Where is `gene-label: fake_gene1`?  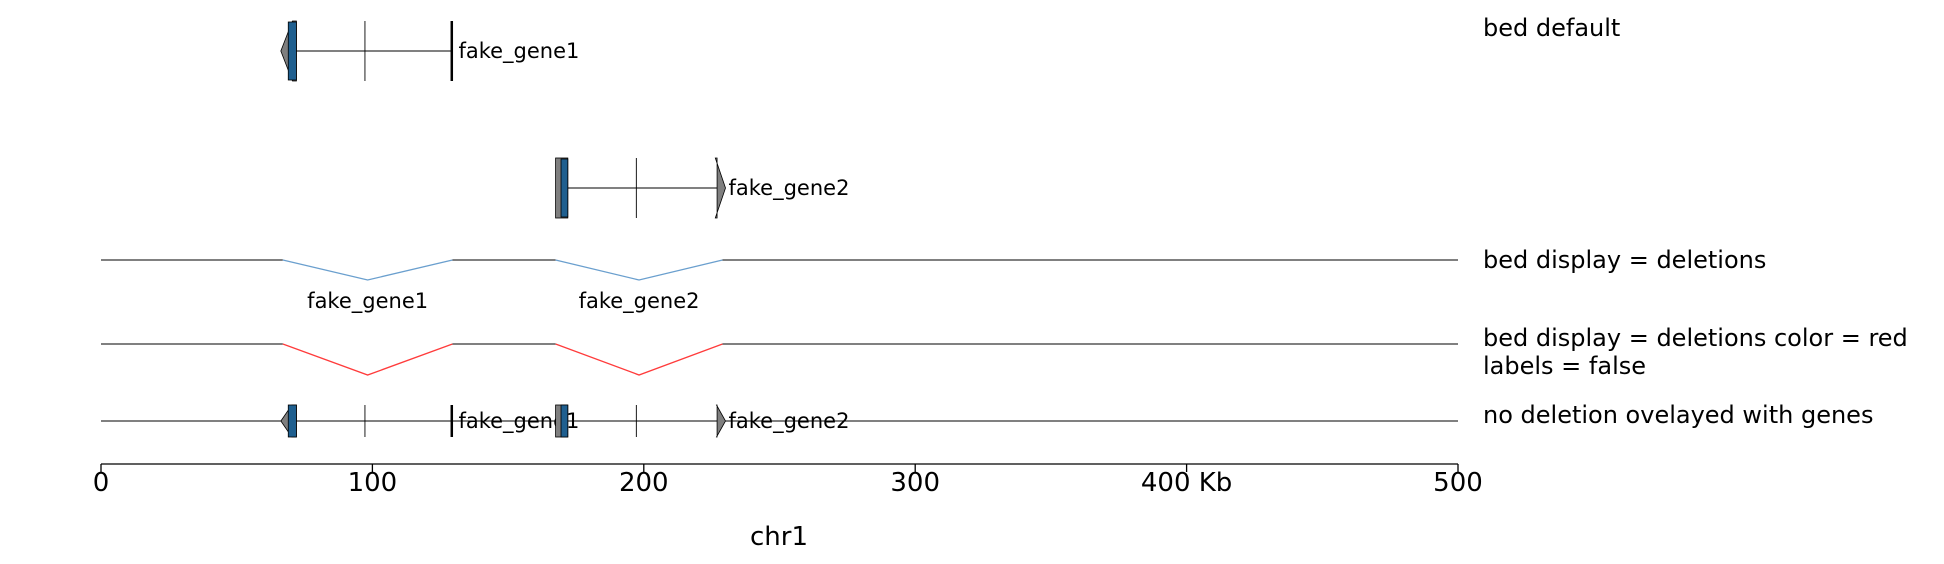 gene-label: fake_gene1 is located at coordinates (518, 51).